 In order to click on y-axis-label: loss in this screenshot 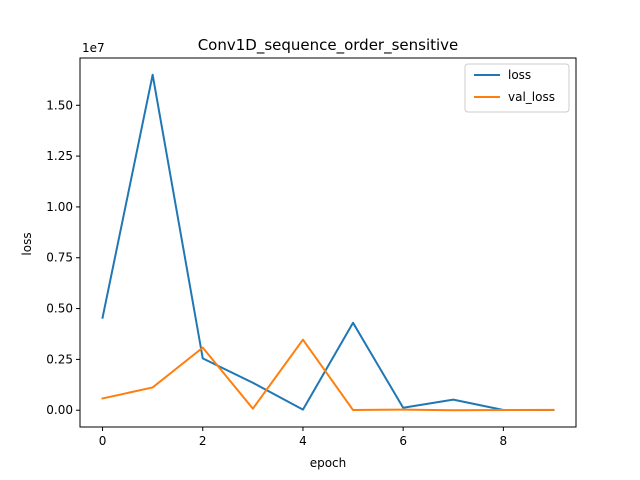, I will do `click(27, 243)`.